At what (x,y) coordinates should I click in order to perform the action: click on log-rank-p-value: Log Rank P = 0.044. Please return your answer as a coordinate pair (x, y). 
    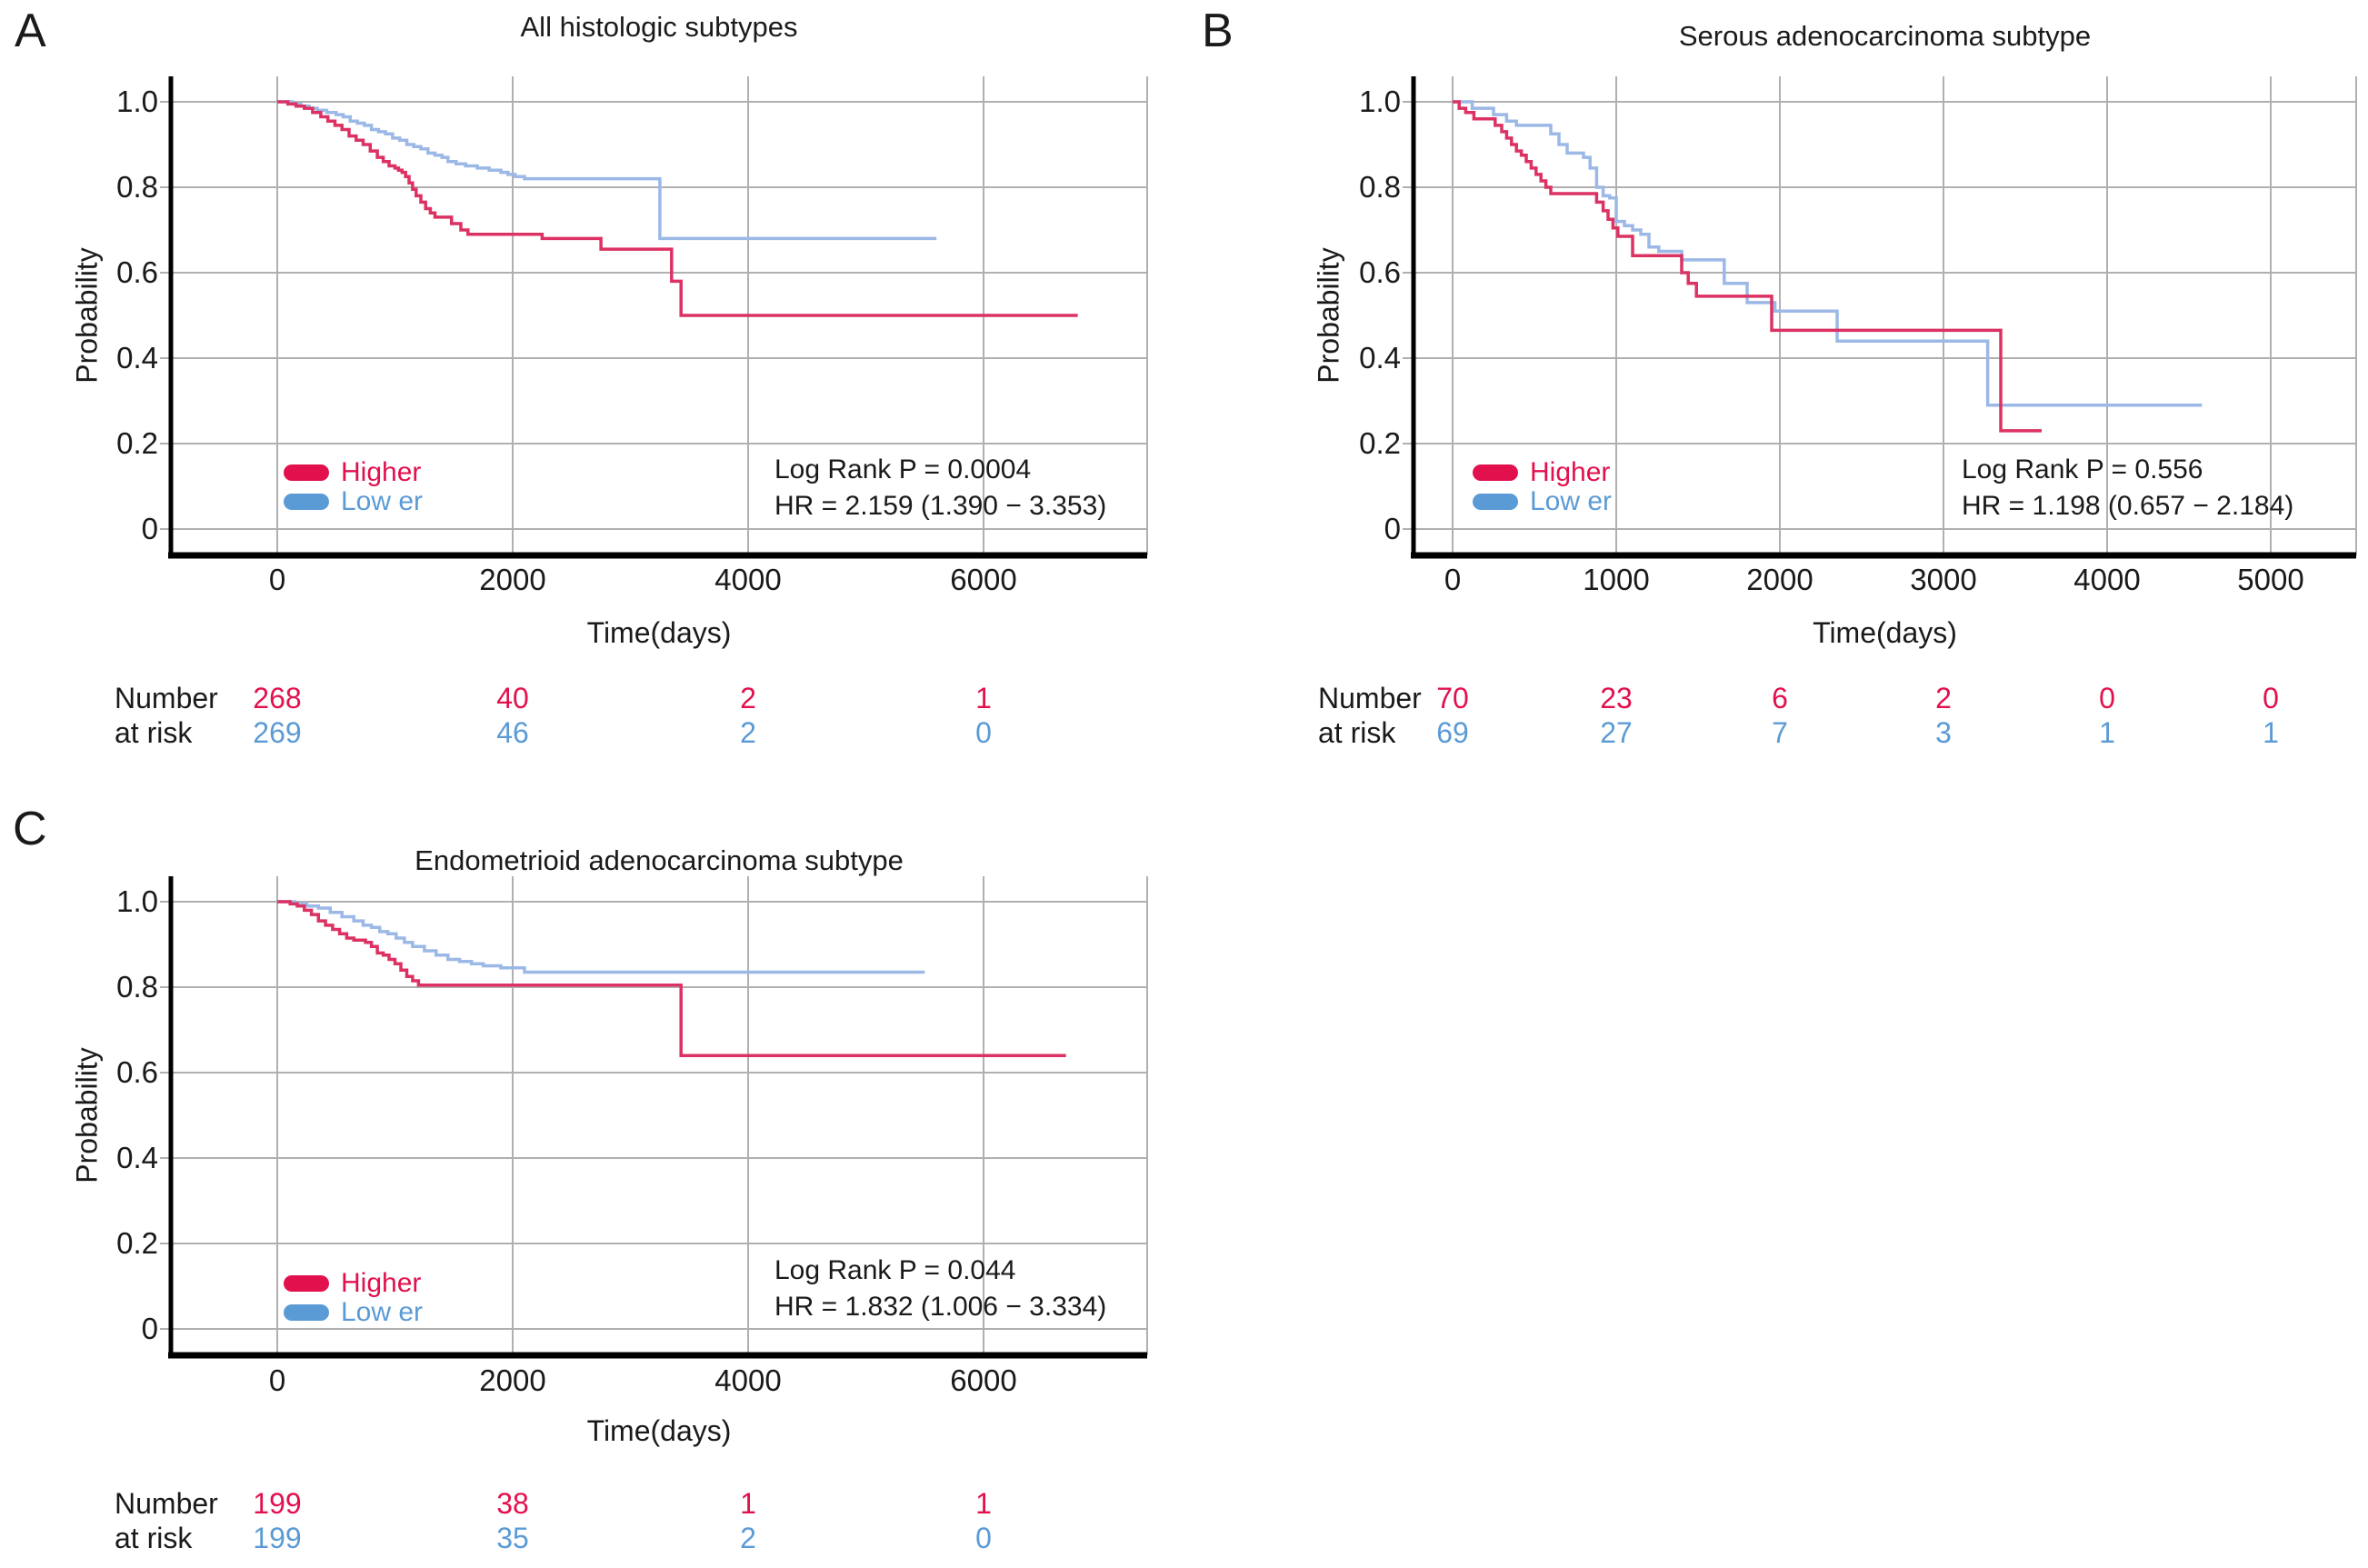
    Looking at the image, I should click on (895, 1270).